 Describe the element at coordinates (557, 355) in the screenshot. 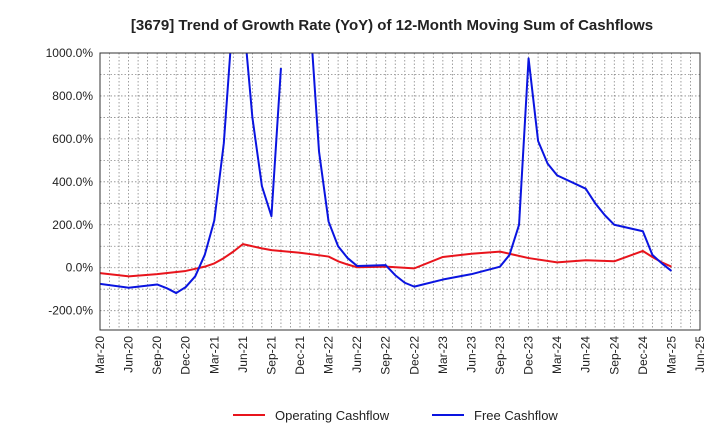

I see `x-tick-label: Mar-24` at that location.